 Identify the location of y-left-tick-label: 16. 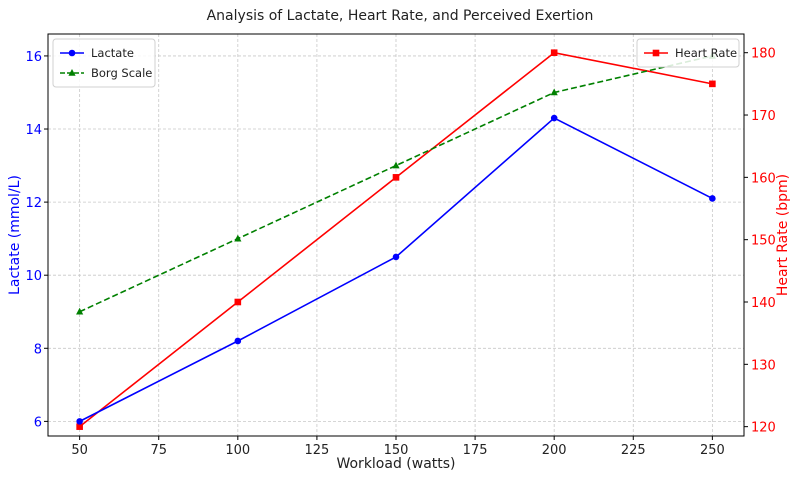
(33, 57).